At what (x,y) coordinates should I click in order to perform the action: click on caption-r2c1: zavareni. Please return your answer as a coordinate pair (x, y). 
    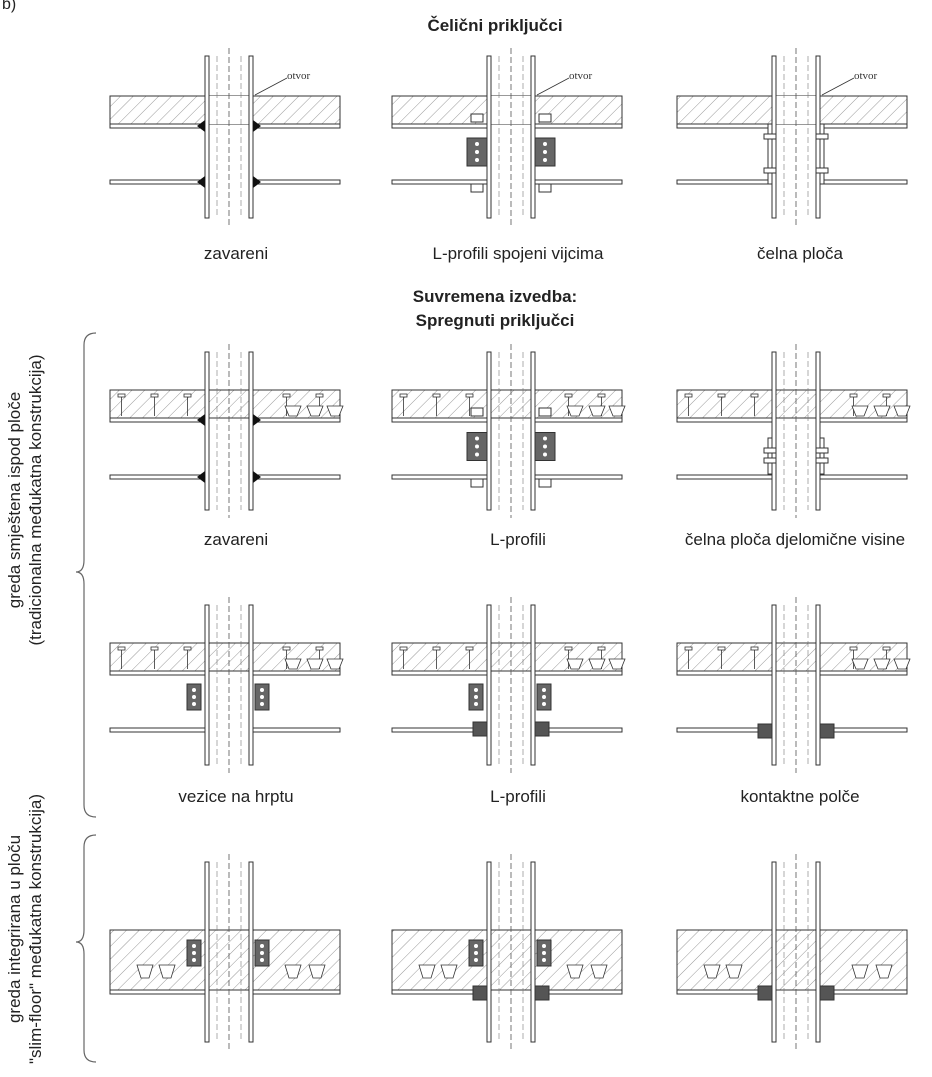
    Looking at the image, I should click on (236, 539).